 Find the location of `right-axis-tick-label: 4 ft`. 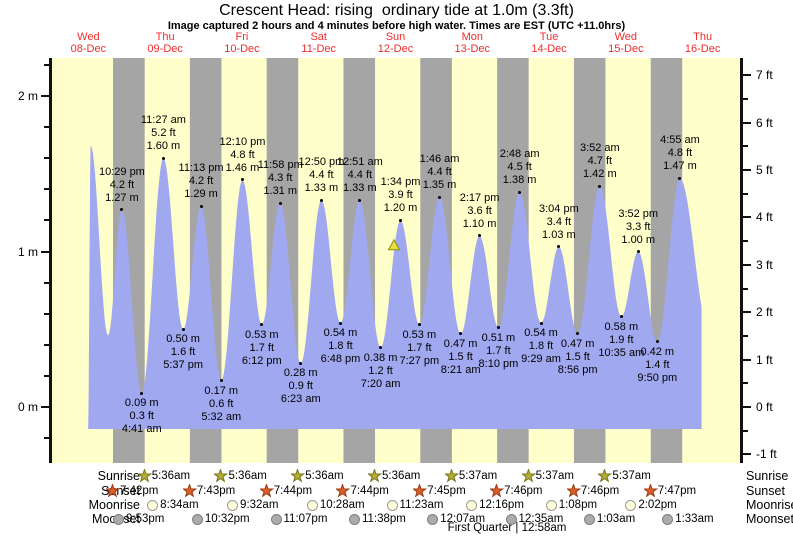

right-axis-tick-label: 4 ft is located at coordinates (764, 217).